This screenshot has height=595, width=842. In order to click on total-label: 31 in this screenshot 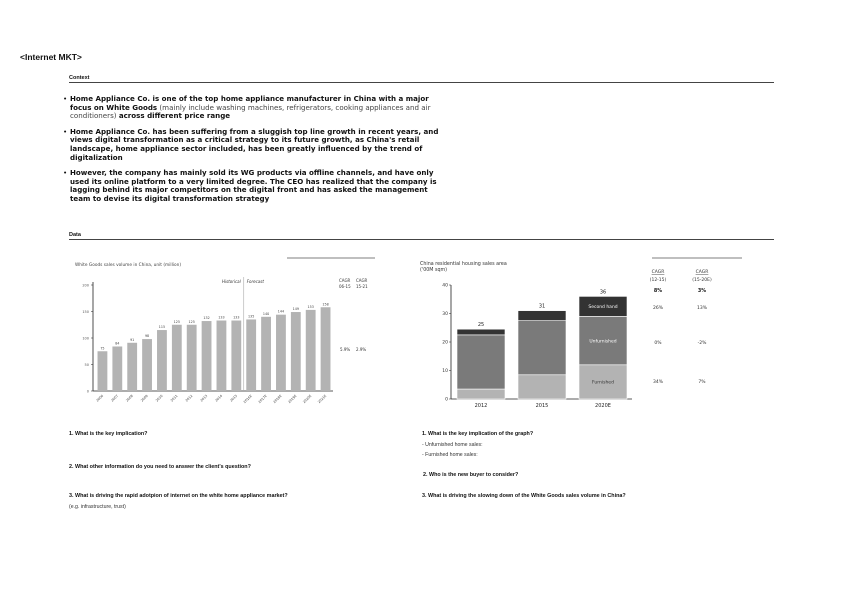, I will do `click(542, 307)`.